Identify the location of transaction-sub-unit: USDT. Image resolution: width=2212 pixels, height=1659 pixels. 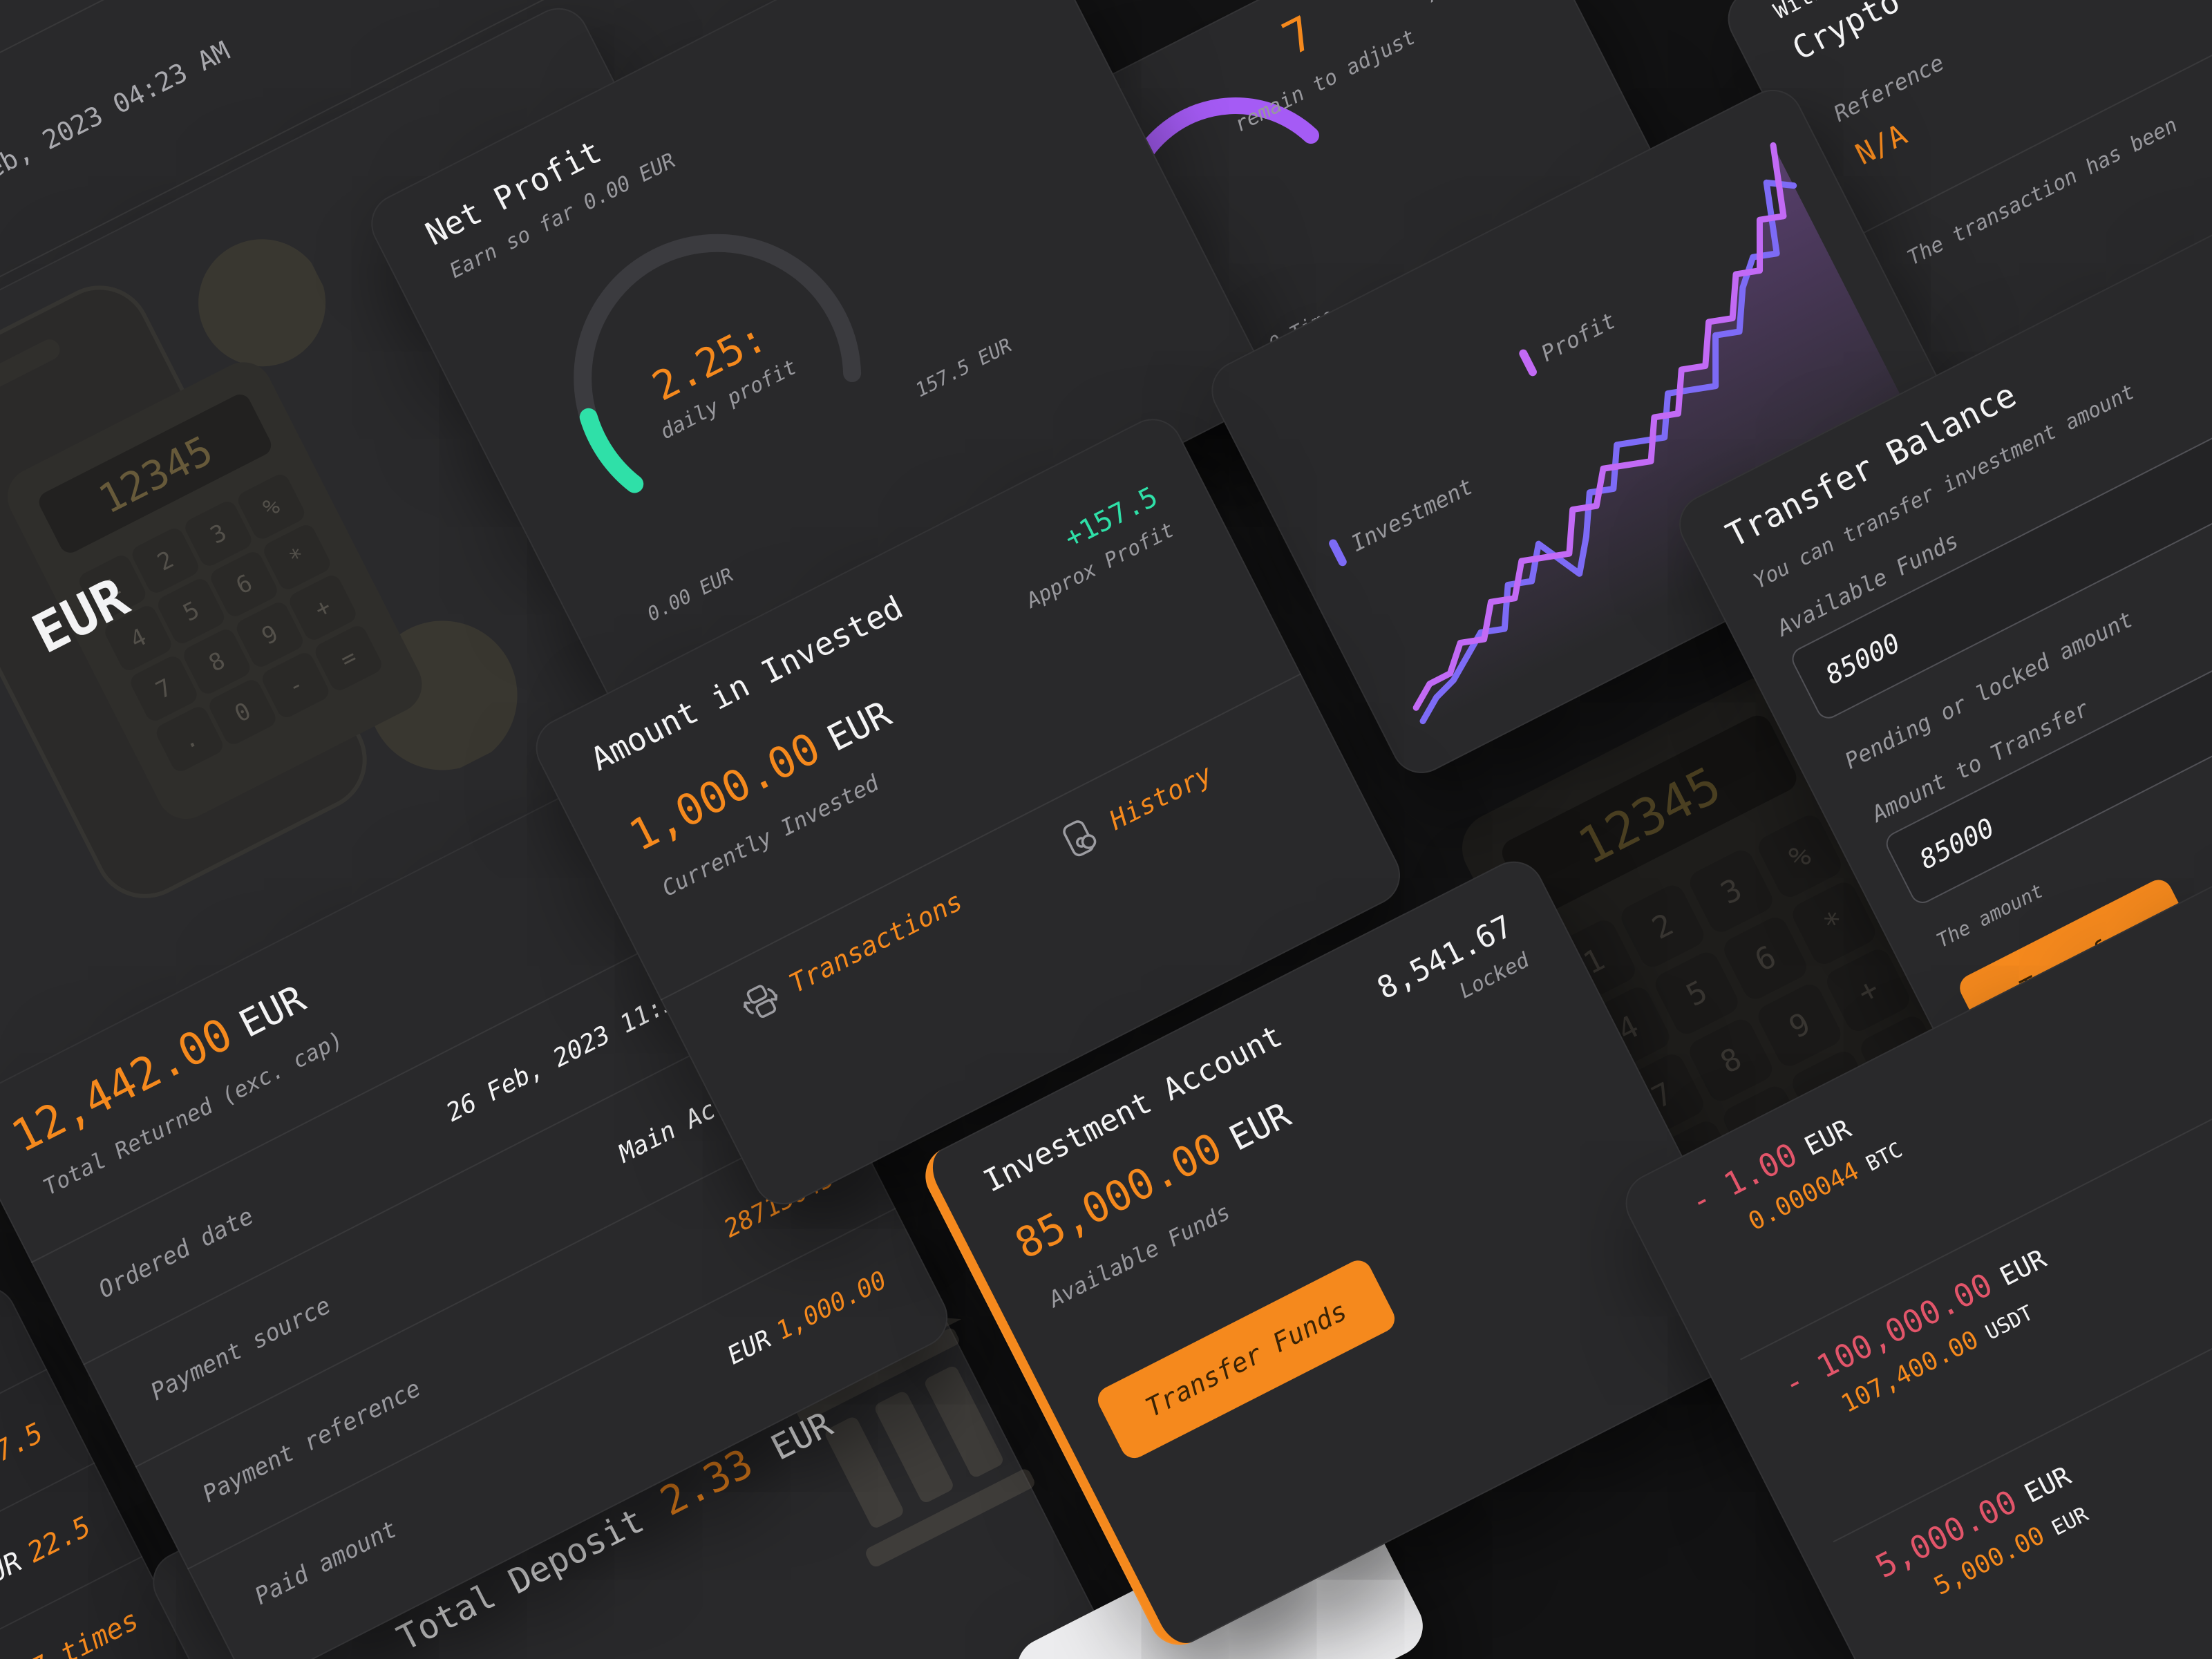
(2009, 1322).